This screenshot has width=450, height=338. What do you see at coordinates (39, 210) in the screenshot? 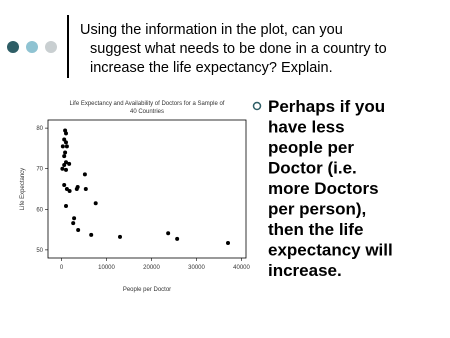
I see `y-tick-label: 60` at bounding box center [39, 210].